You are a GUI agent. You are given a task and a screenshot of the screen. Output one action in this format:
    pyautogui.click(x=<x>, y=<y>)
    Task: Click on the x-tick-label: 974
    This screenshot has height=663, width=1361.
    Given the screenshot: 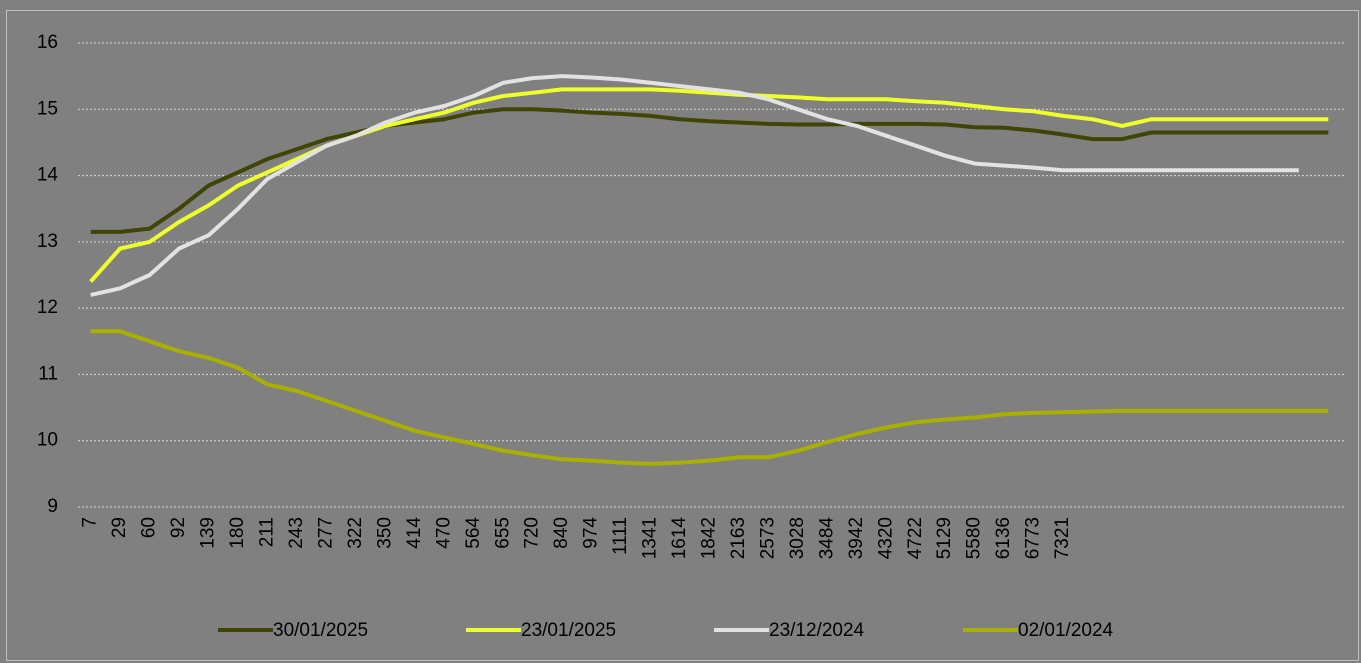 What is the action you would take?
    pyautogui.click(x=591, y=533)
    